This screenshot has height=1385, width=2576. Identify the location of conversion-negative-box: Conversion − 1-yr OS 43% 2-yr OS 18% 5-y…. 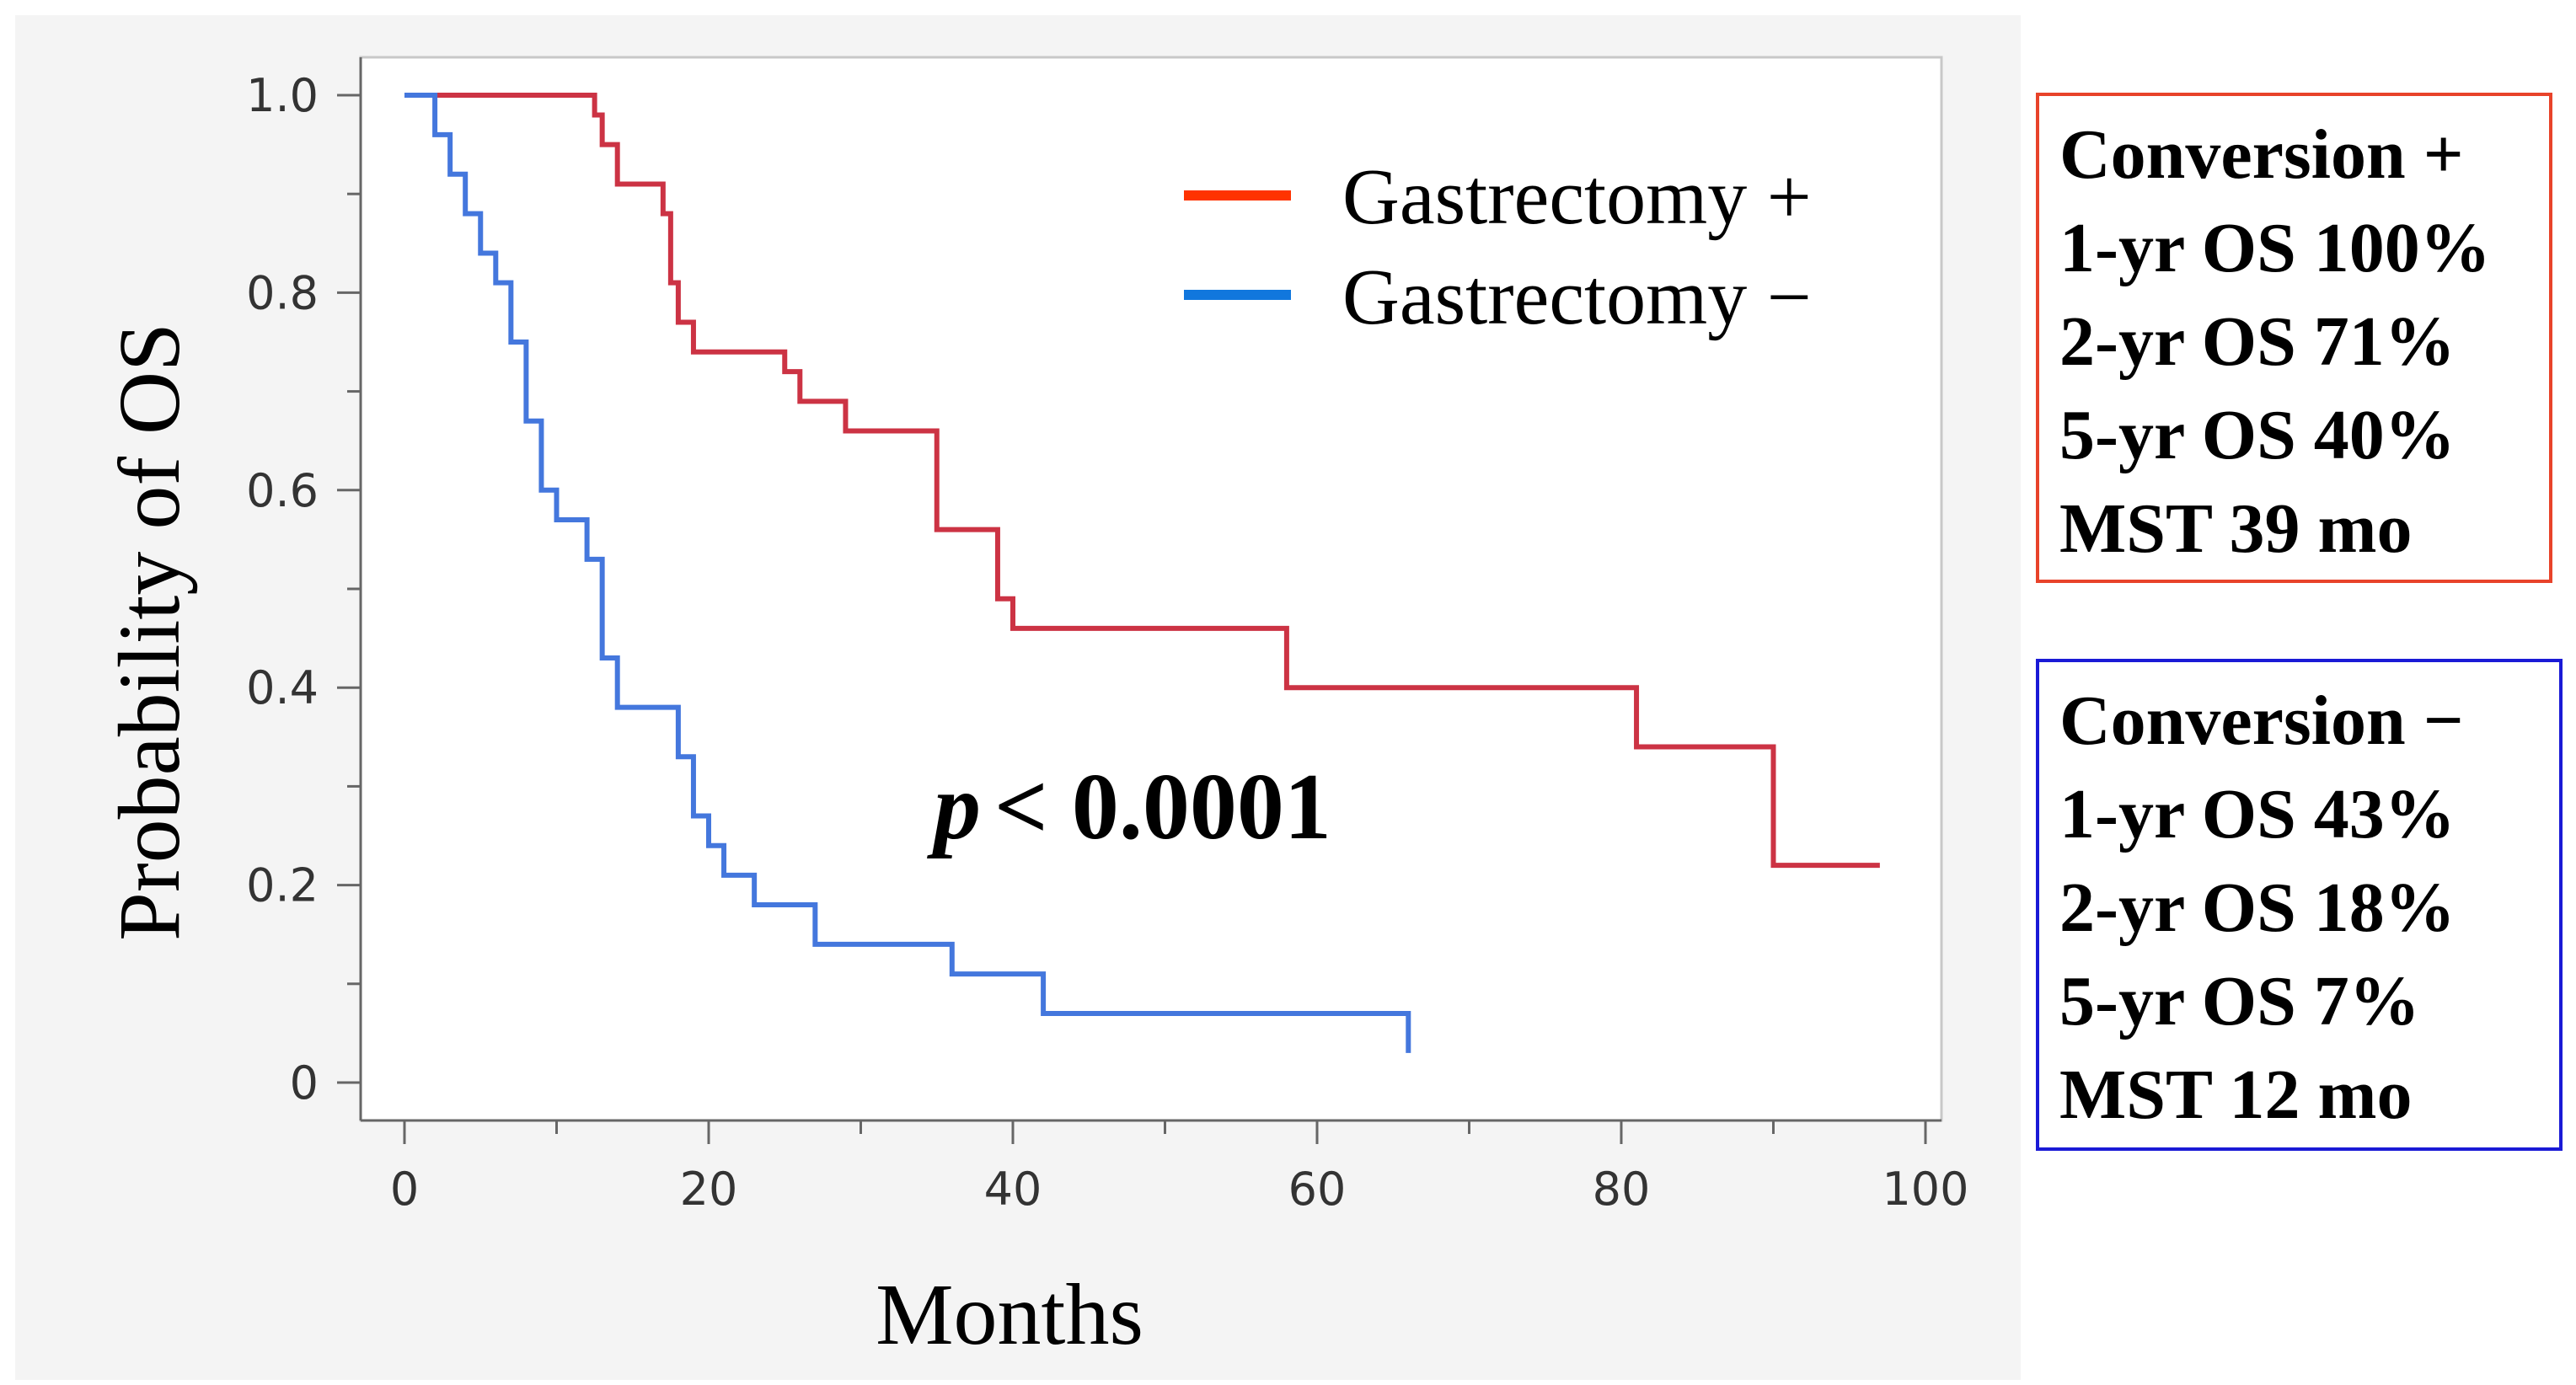
(2299, 905).